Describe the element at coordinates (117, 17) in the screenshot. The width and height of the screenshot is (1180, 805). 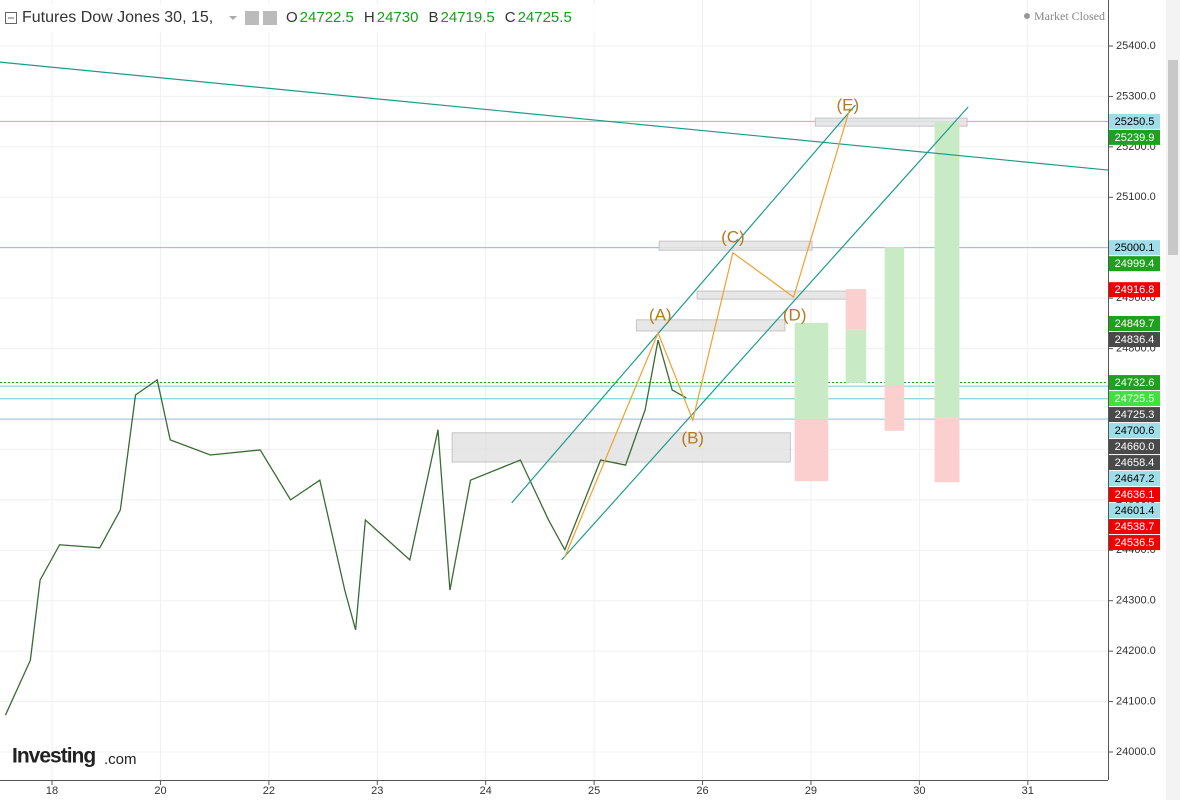
I see `symbol: Futures Dow Jones 30, 15,` at that location.